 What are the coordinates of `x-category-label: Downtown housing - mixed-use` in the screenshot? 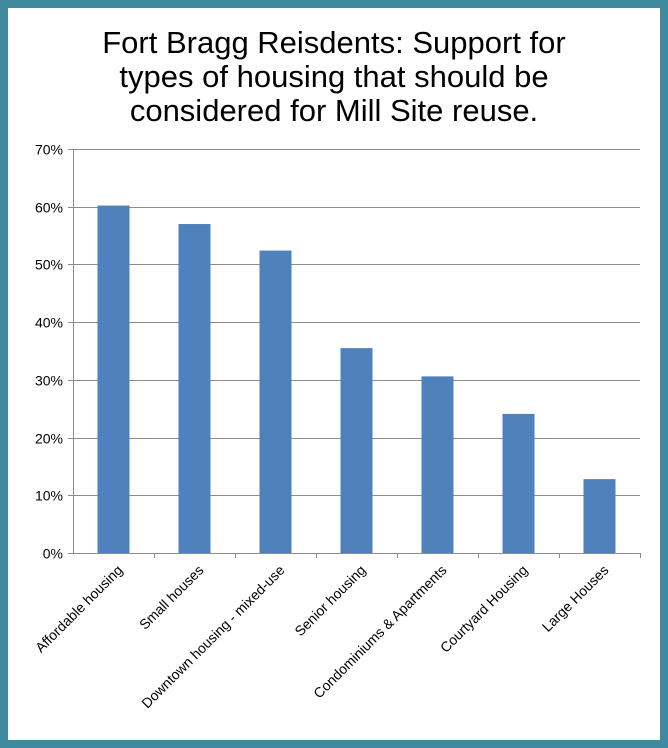 It's located at (213, 637).